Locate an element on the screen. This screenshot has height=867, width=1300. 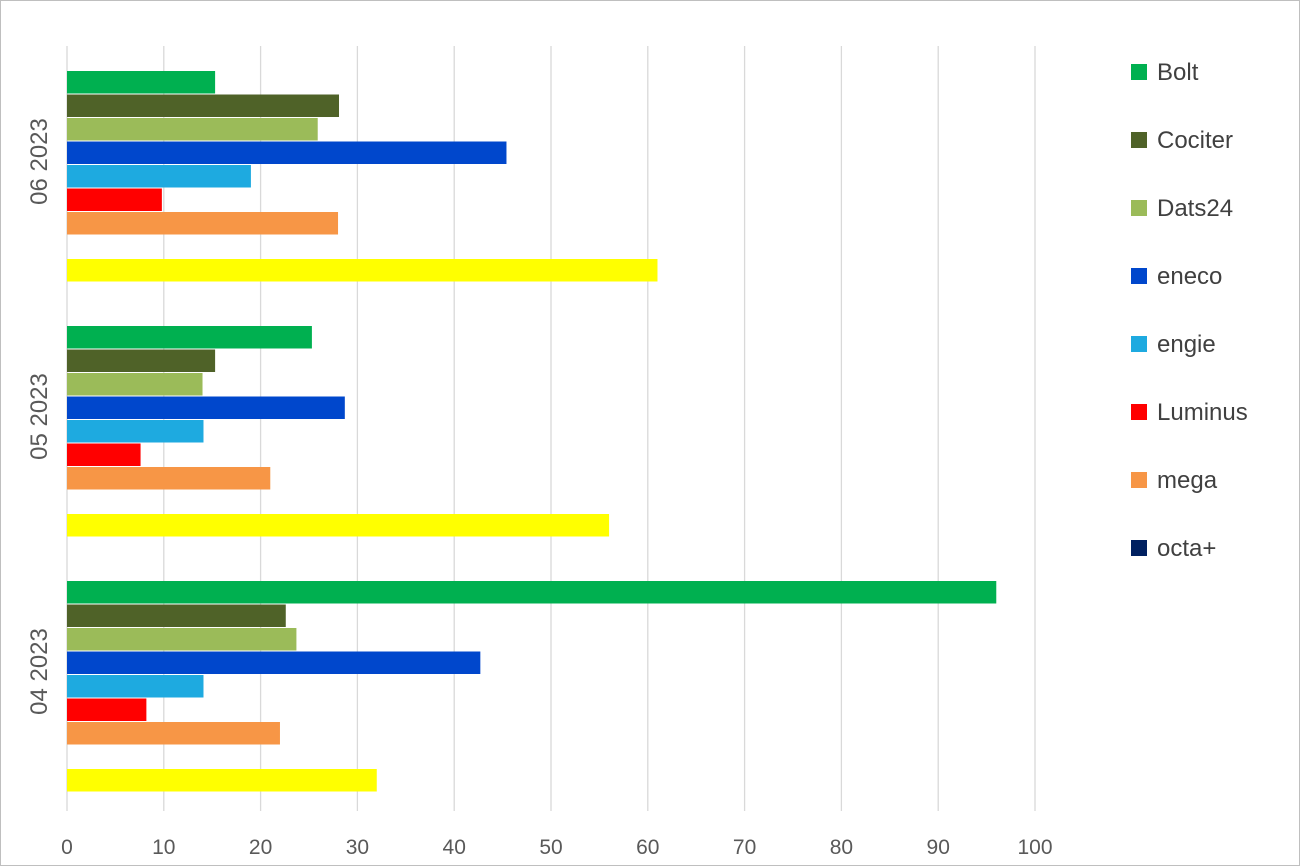
x-tick-label: 100 is located at coordinates (1034, 847).